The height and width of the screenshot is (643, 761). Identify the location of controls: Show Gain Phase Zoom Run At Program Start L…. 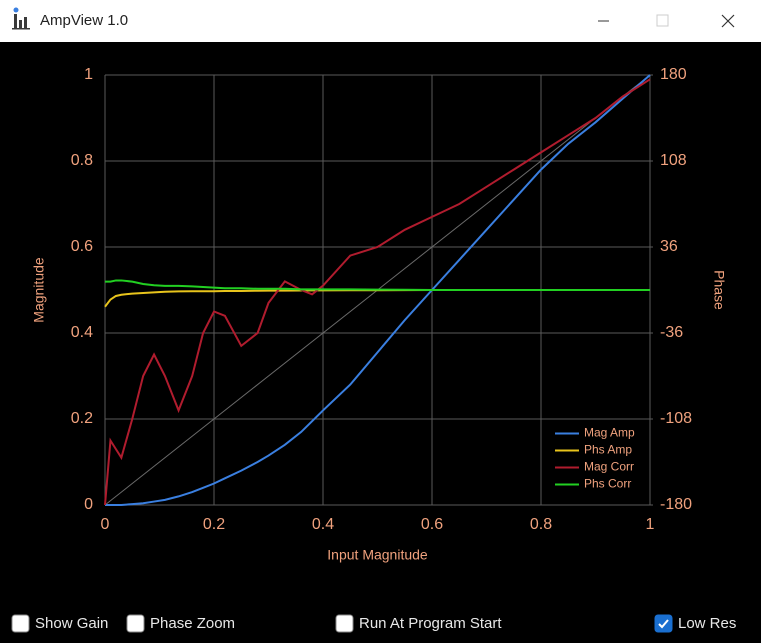
(373, 623).